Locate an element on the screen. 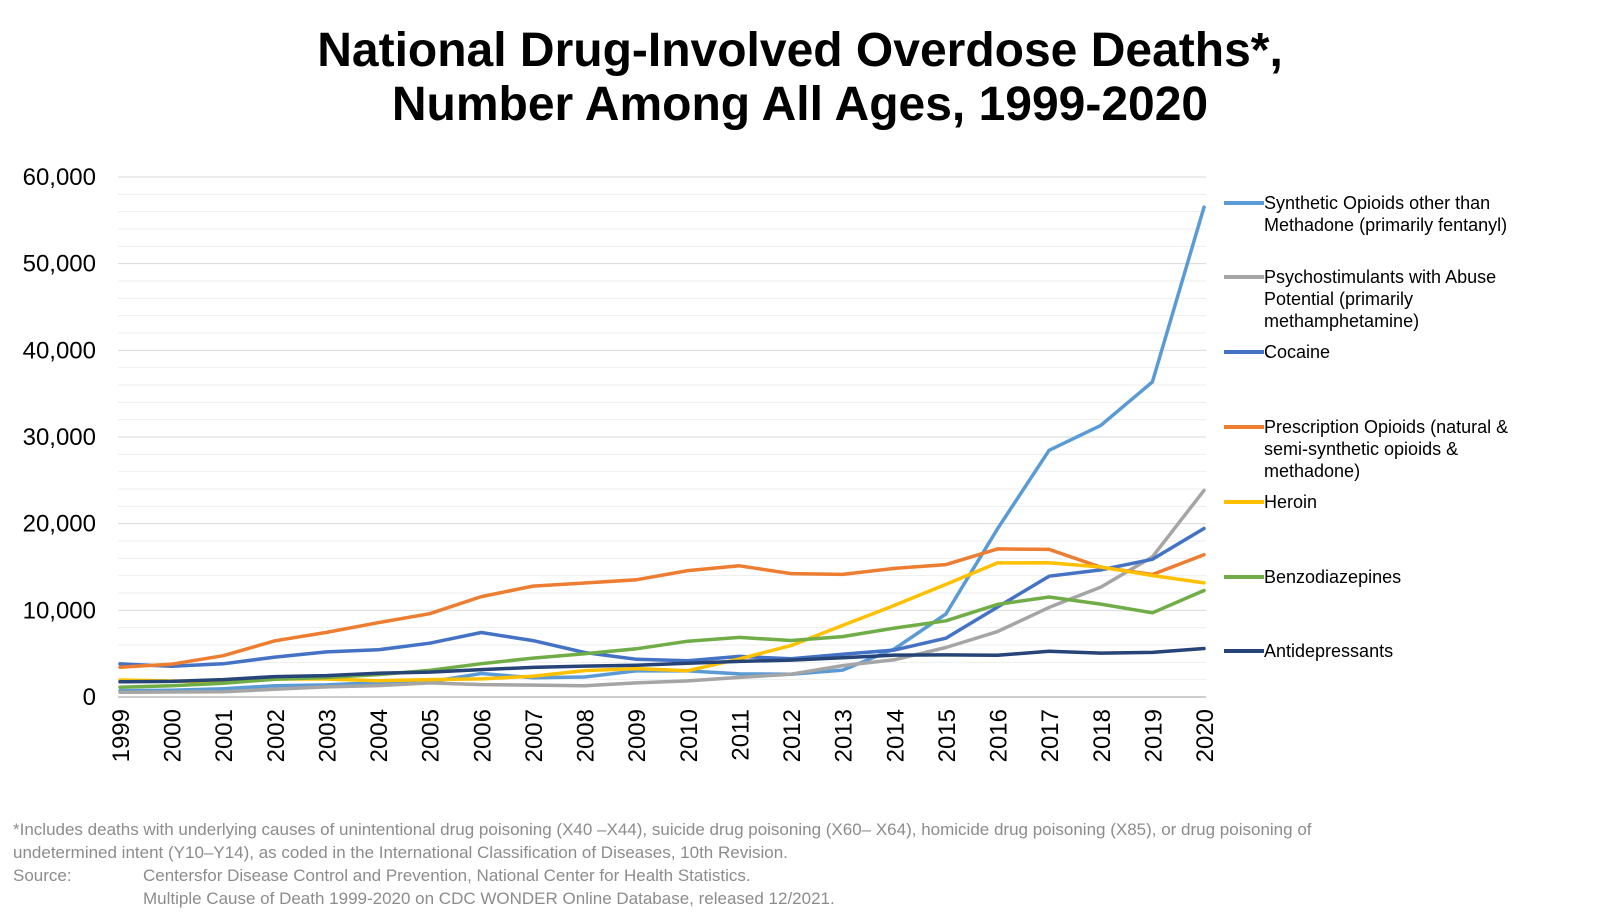 This screenshot has width=1600, height=922. x-tick-label: 2011 is located at coordinates (740, 735).